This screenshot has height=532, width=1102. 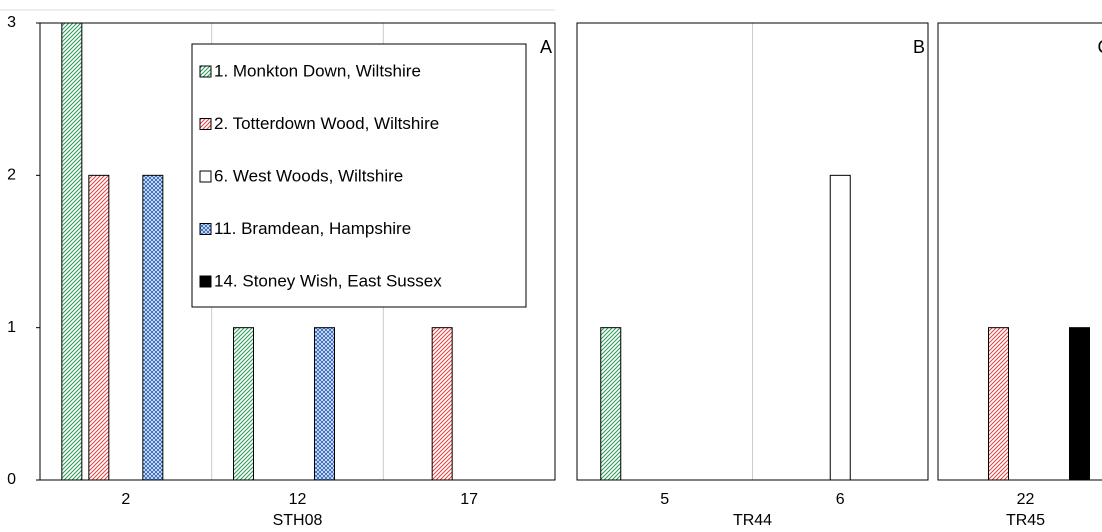 I want to click on x-tick-label: 22, so click(x=1026, y=499).